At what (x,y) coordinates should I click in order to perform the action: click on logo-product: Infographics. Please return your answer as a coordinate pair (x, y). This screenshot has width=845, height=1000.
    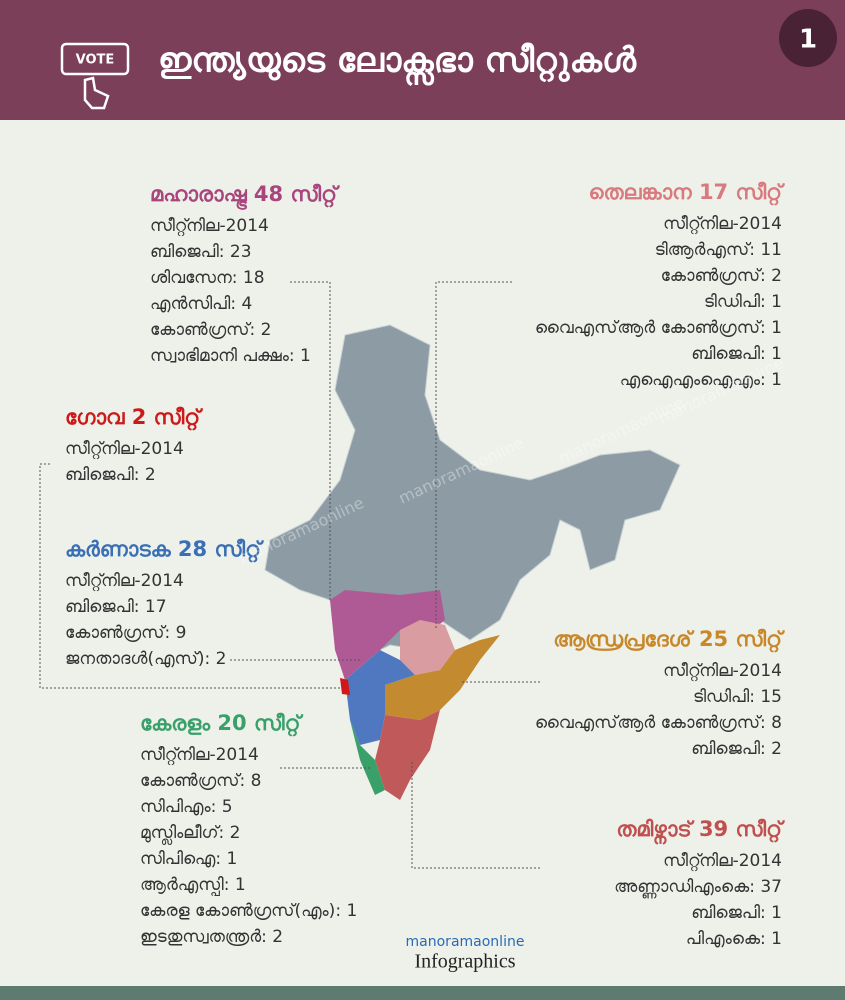
    Looking at the image, I should click on (464, 962).